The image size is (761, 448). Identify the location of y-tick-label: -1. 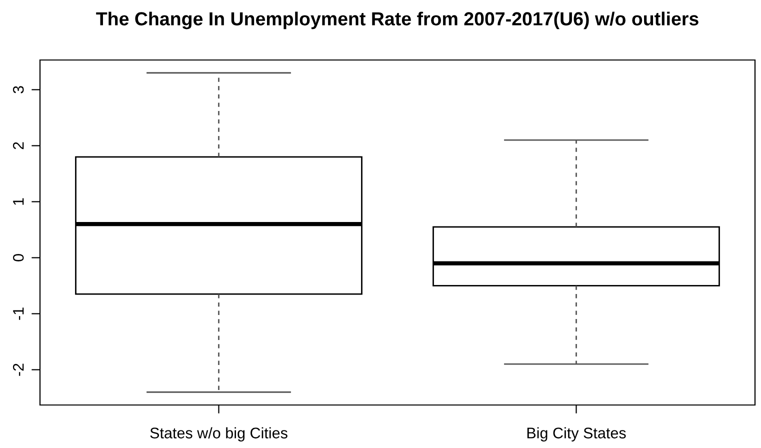
(18, 314).